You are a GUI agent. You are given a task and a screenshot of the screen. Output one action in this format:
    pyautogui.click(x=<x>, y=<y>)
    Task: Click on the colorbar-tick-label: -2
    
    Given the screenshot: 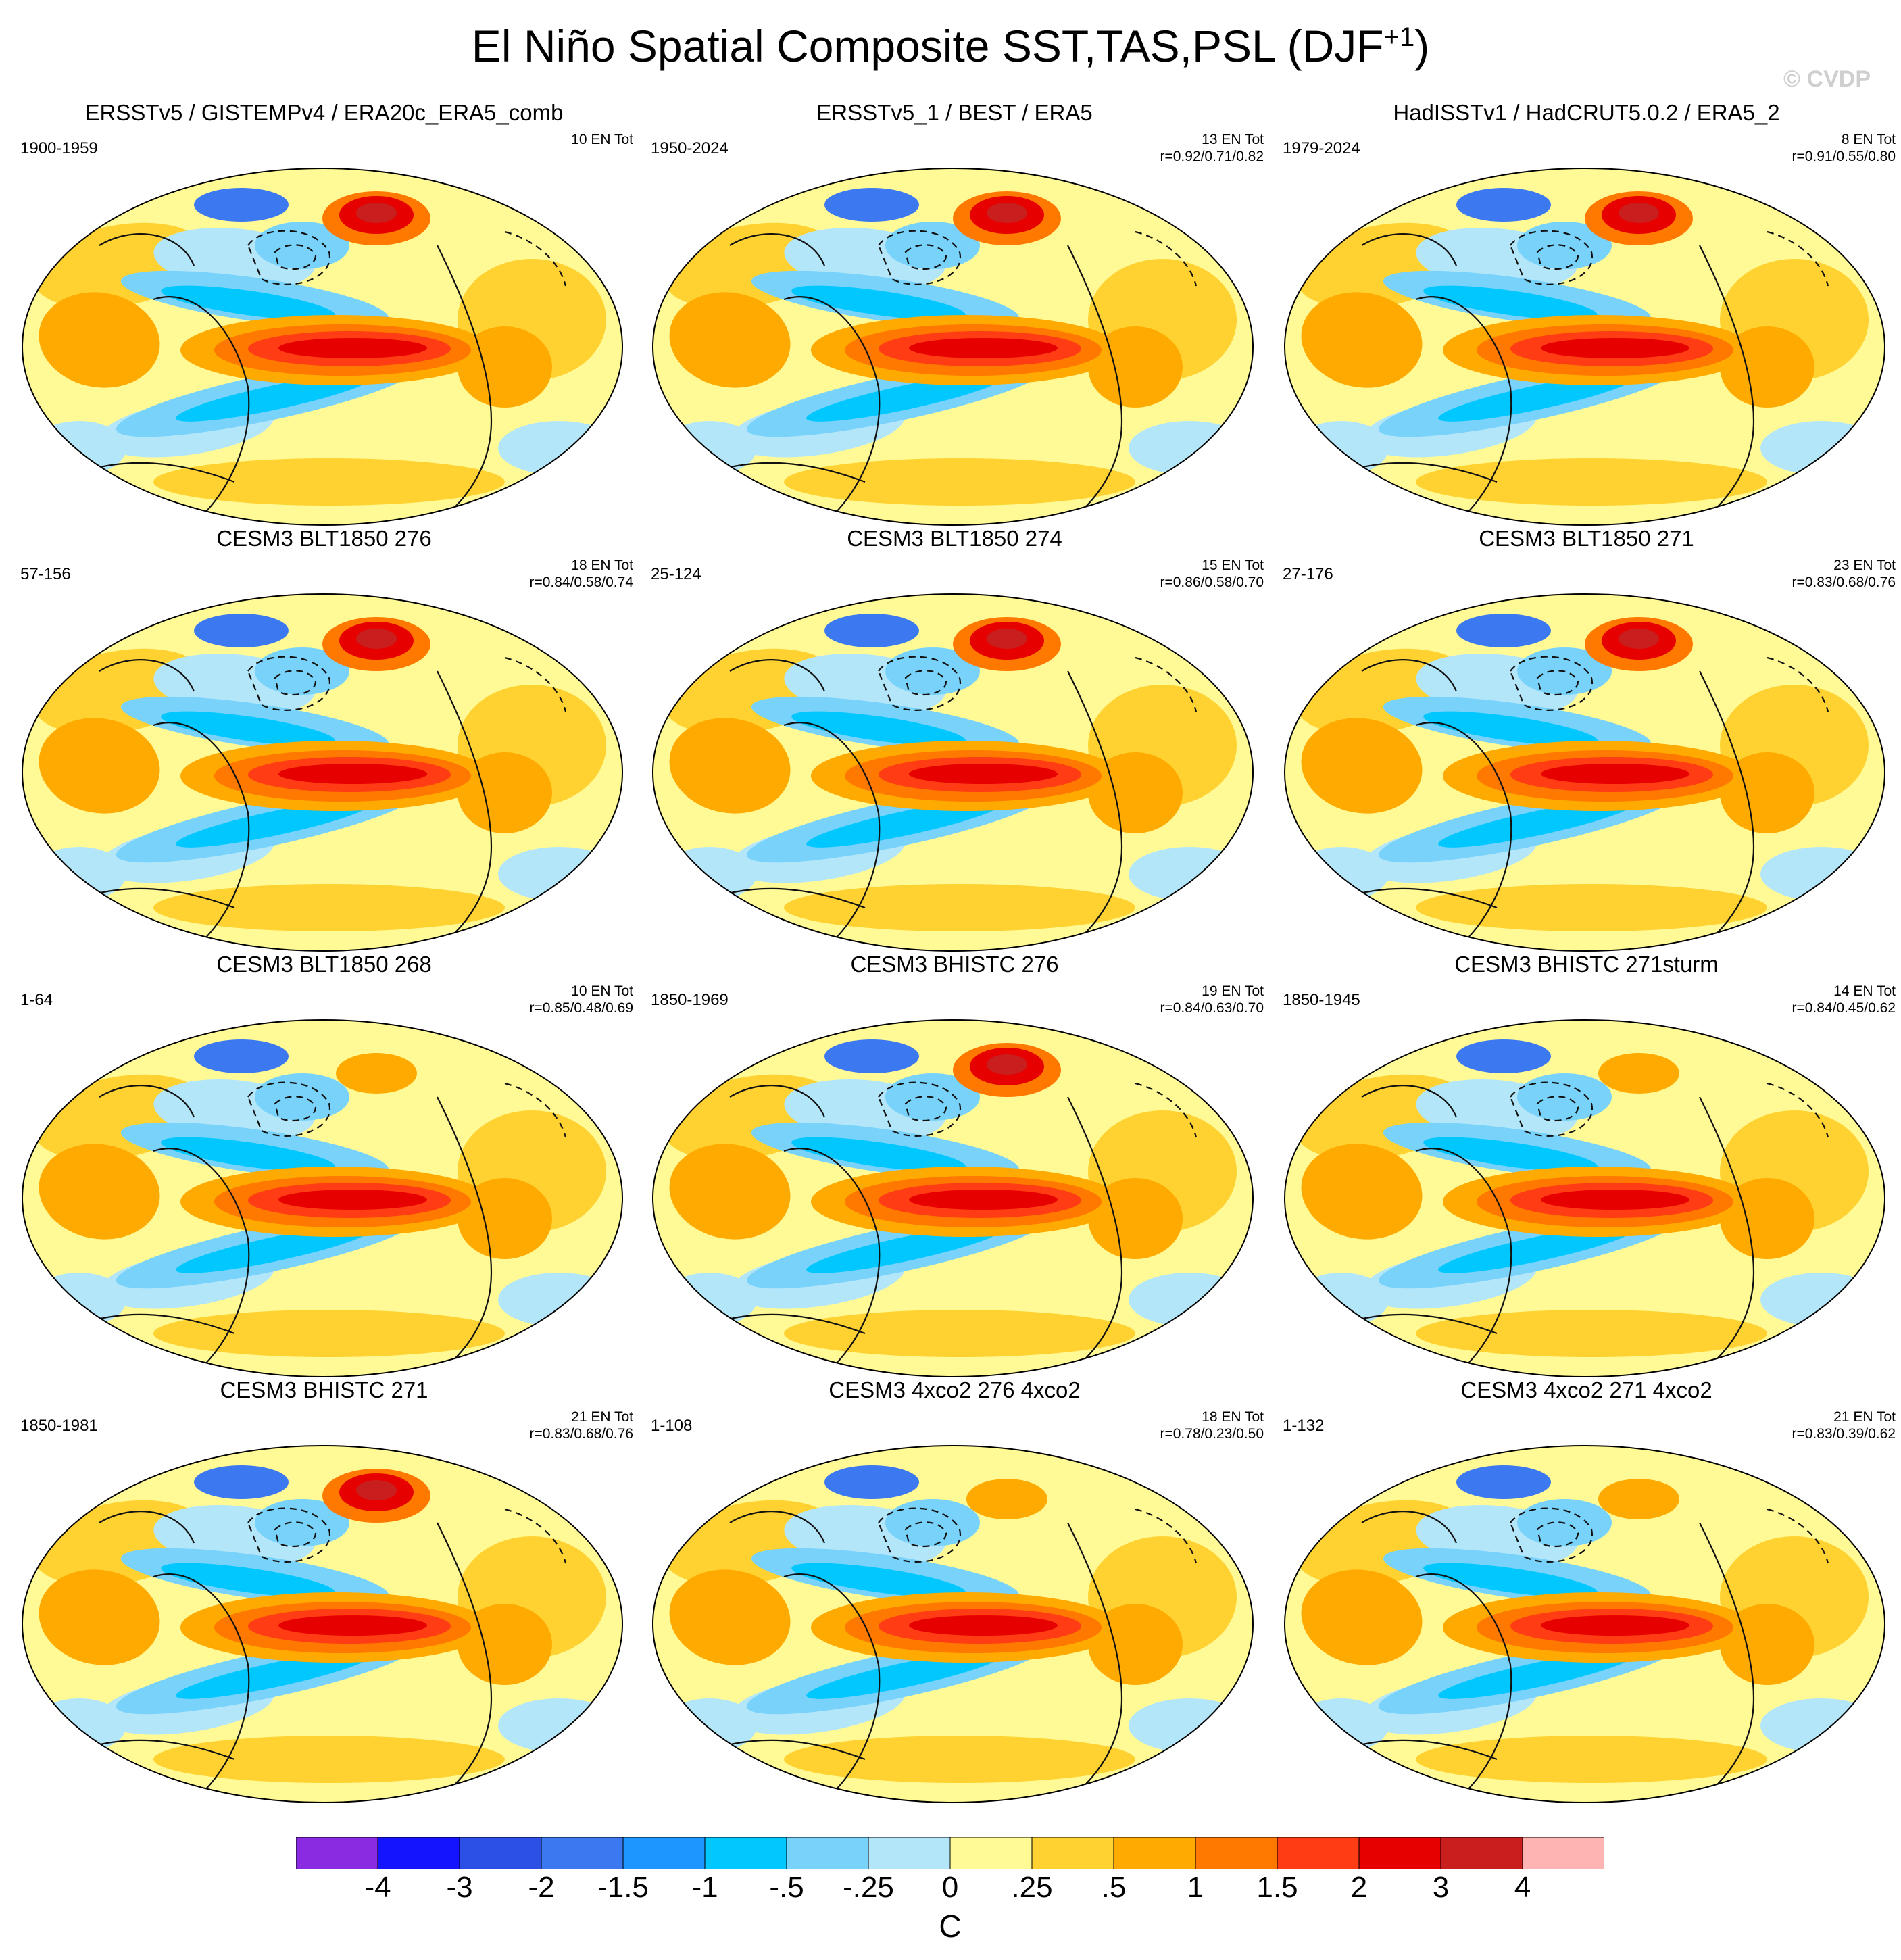 What is the action you would take?
    pyautogui.click(x=541, y=1887)
    